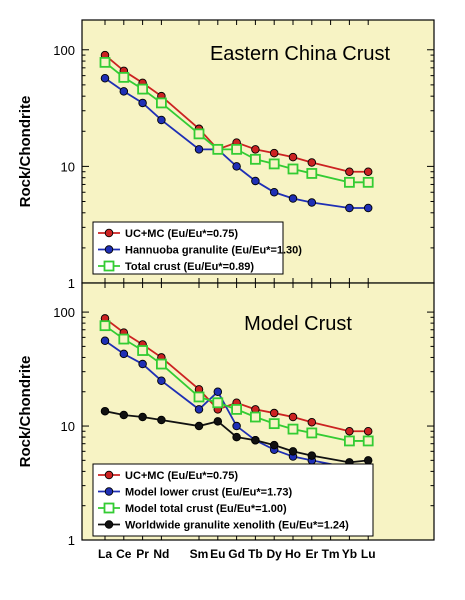 The image size is (465, 600). I want to click on x-tick-label: La, so click(105, 554).